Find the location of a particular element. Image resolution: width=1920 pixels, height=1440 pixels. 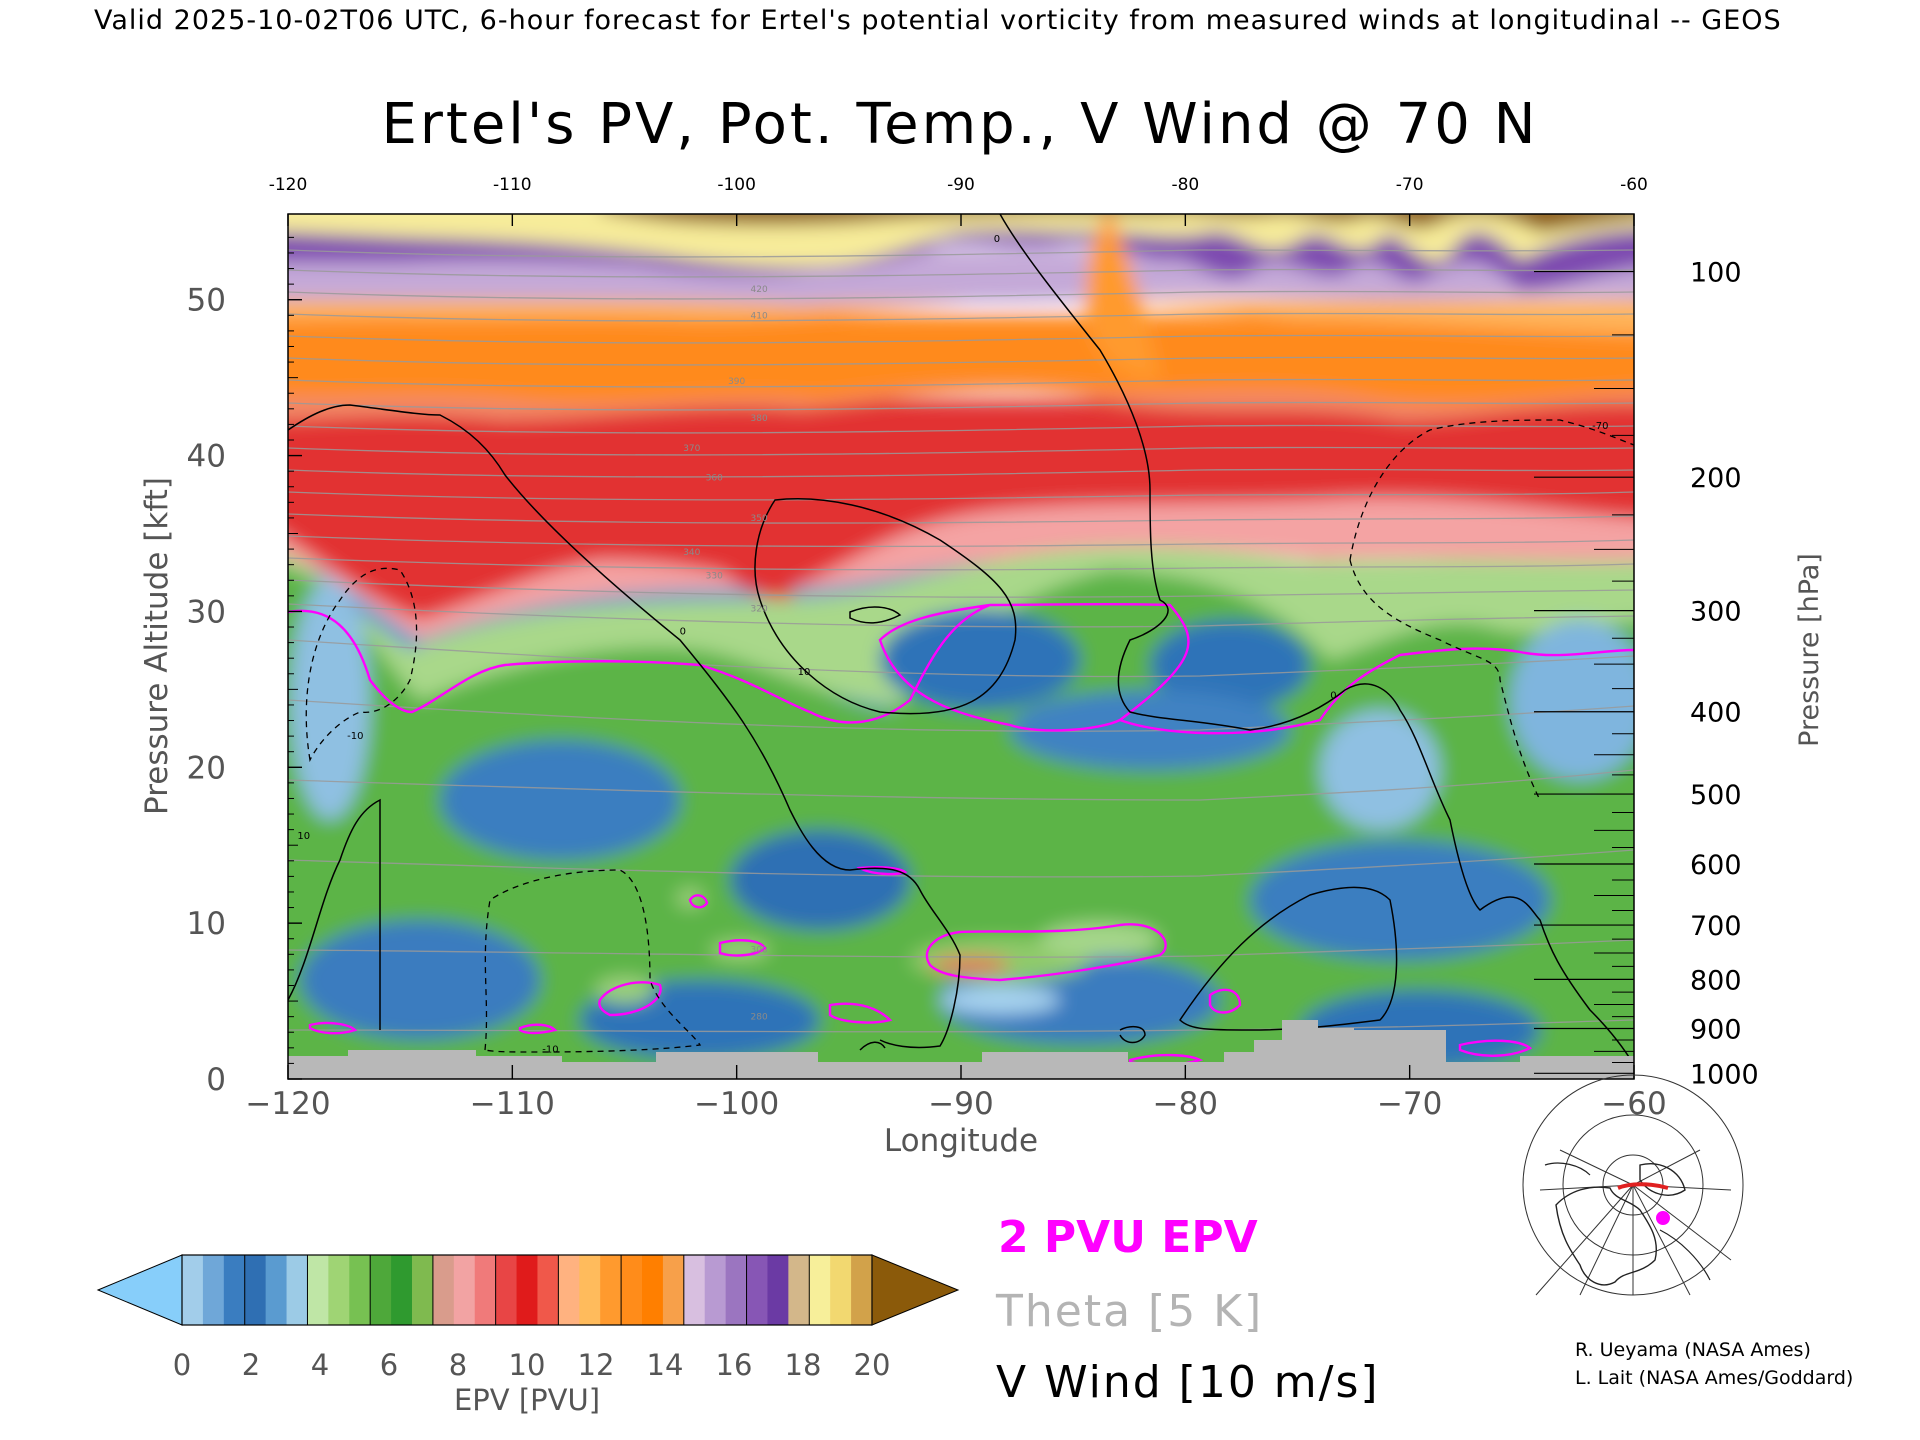

x-axis-label: Longitude is located at coordinates (961, 1141).